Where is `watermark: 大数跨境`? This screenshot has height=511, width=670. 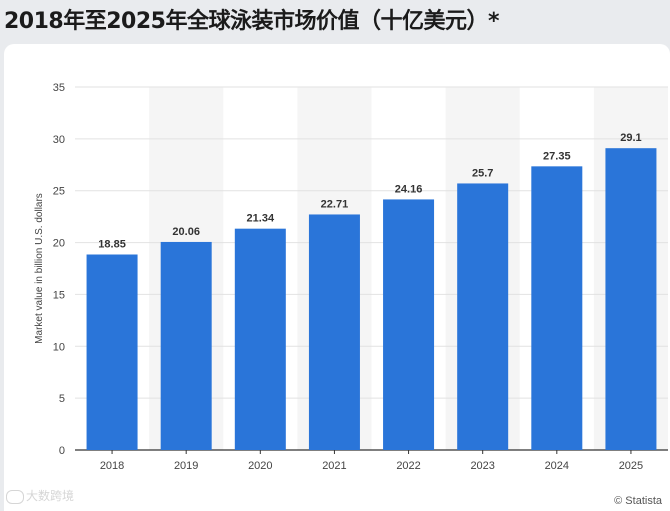 watermark: 大数跨境 is located at coordinates (40, 495).